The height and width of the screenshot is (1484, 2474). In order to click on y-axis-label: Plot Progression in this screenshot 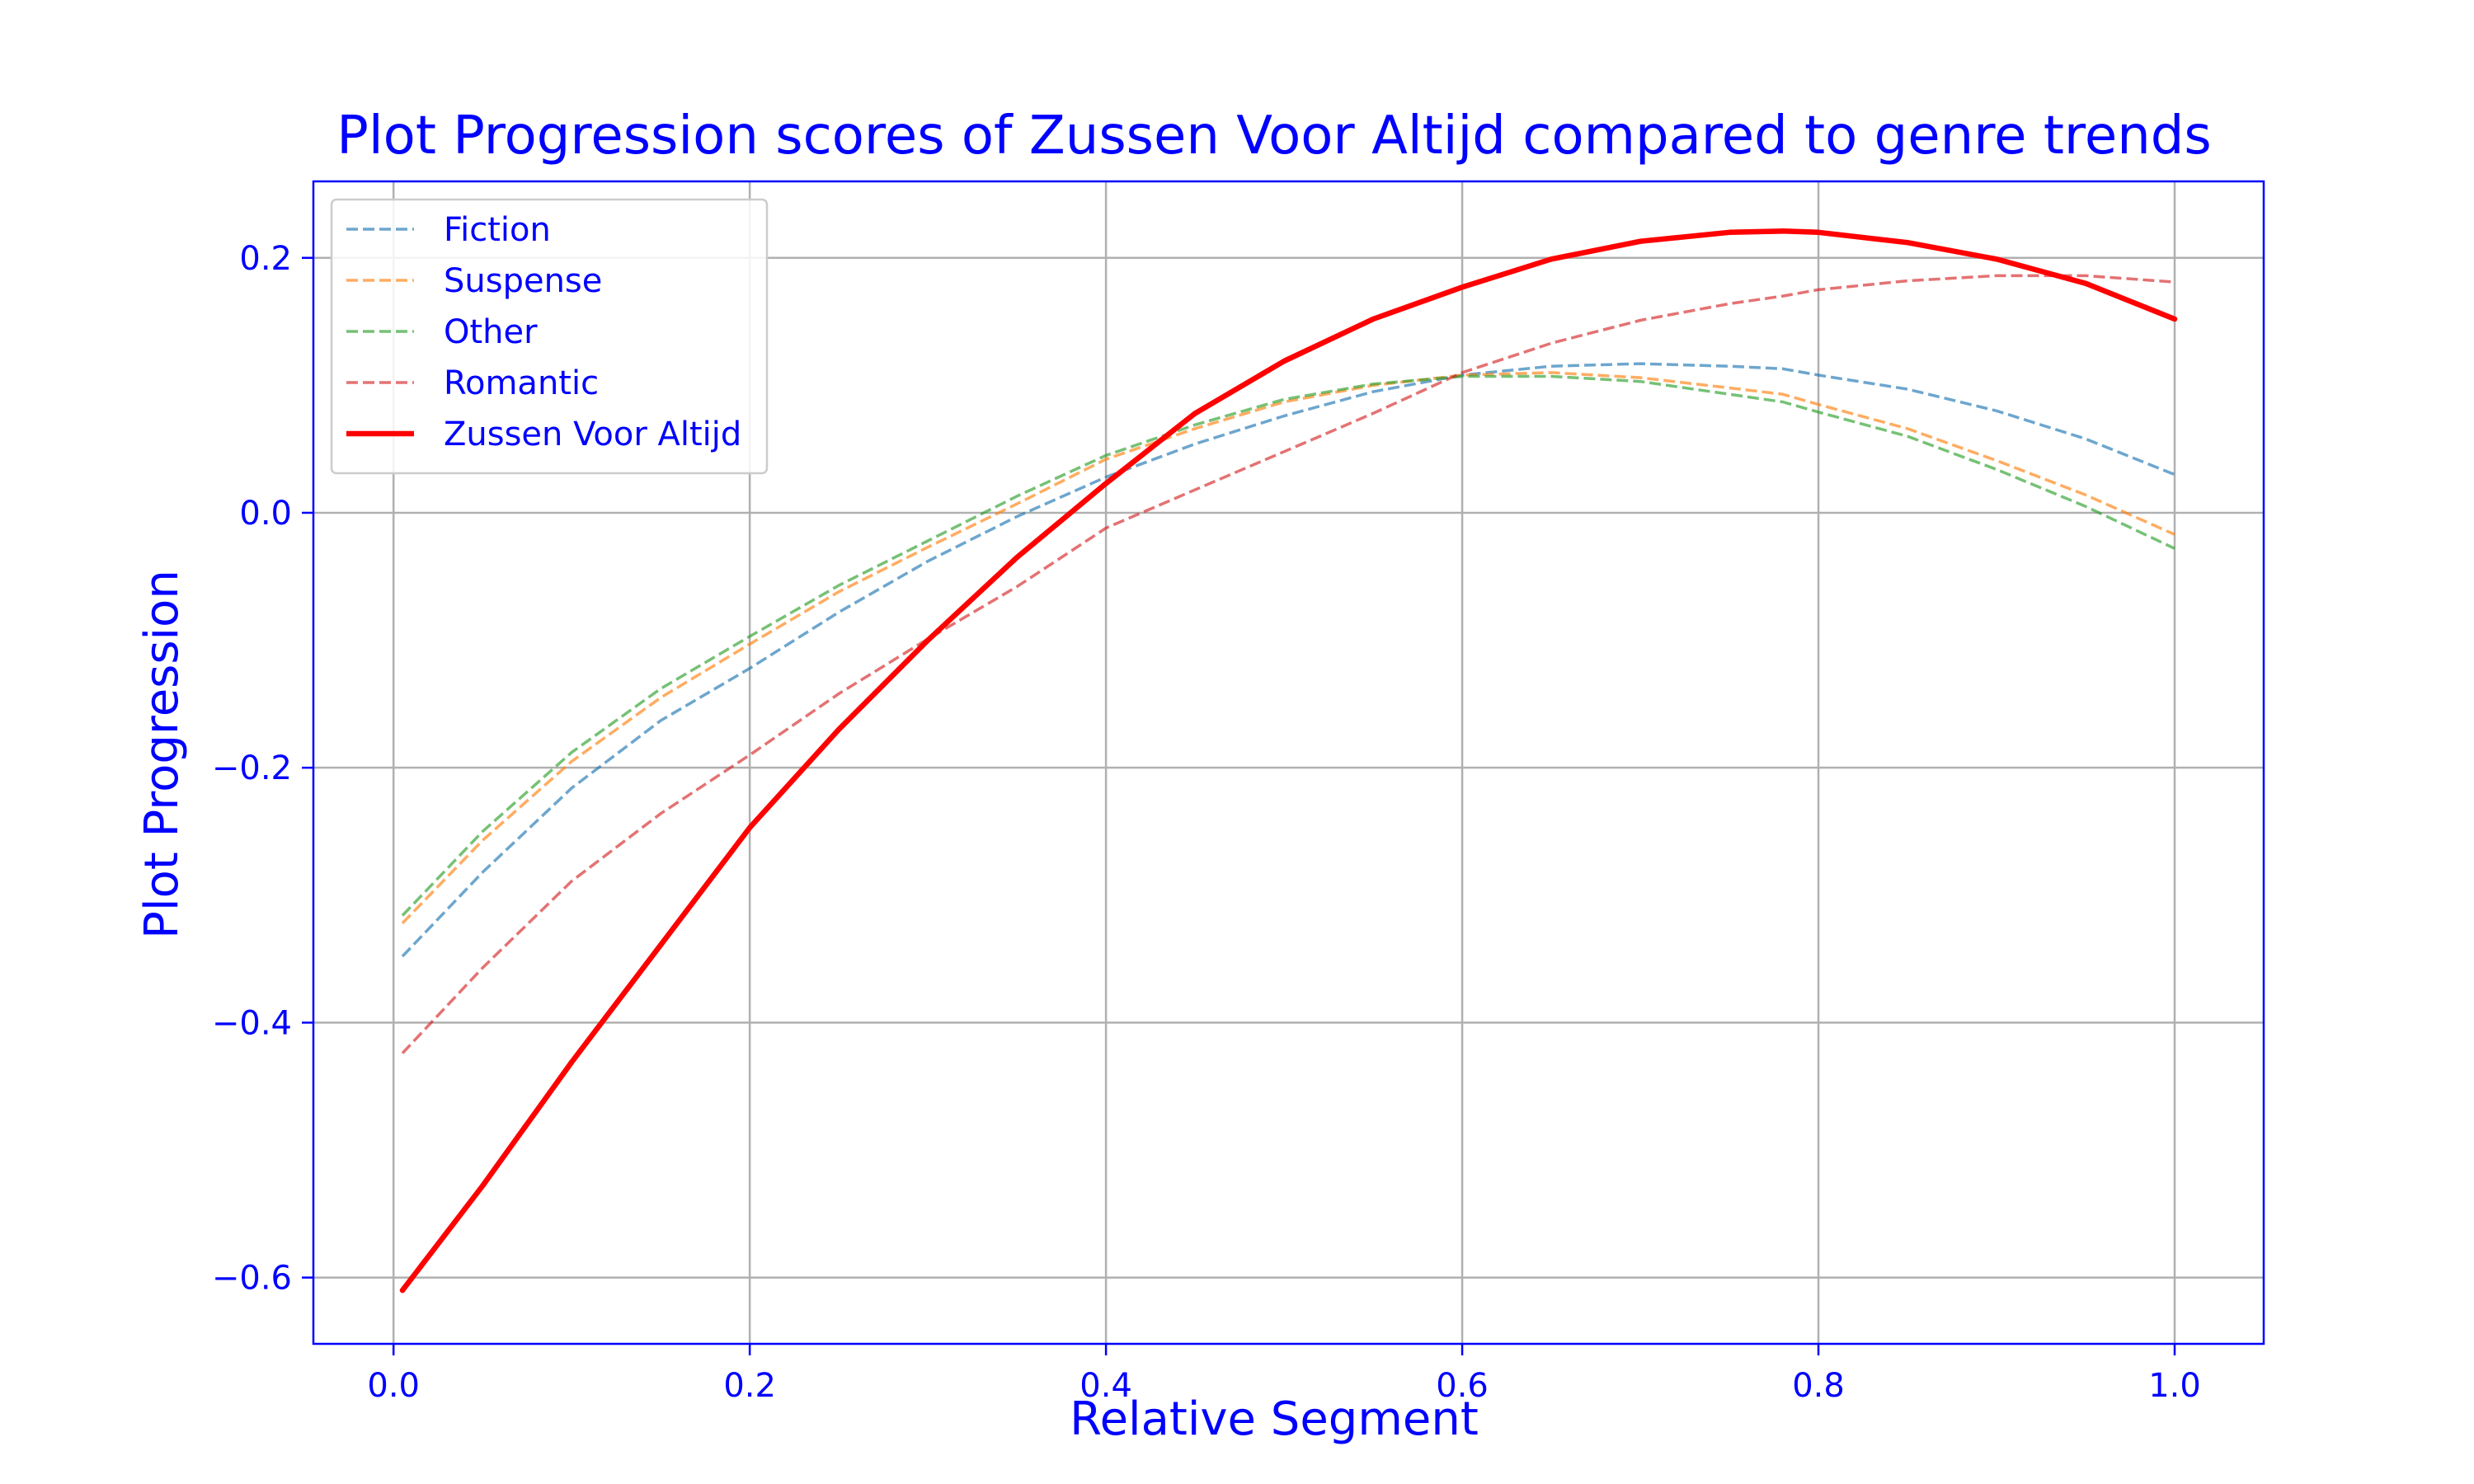, I will do `click(162, 754)`.